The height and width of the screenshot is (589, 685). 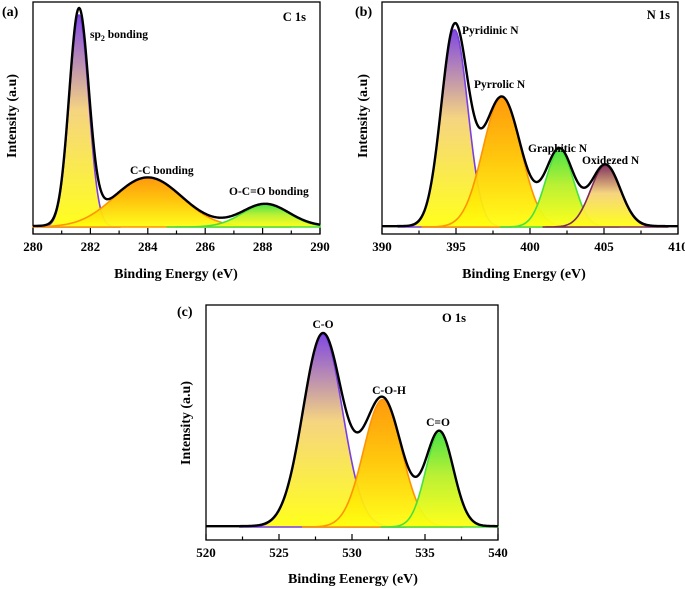 What do you see at coordinates (456, 246) in the screenshot?
I see `x-tick-label: 395` at bounding box center [456, 246].